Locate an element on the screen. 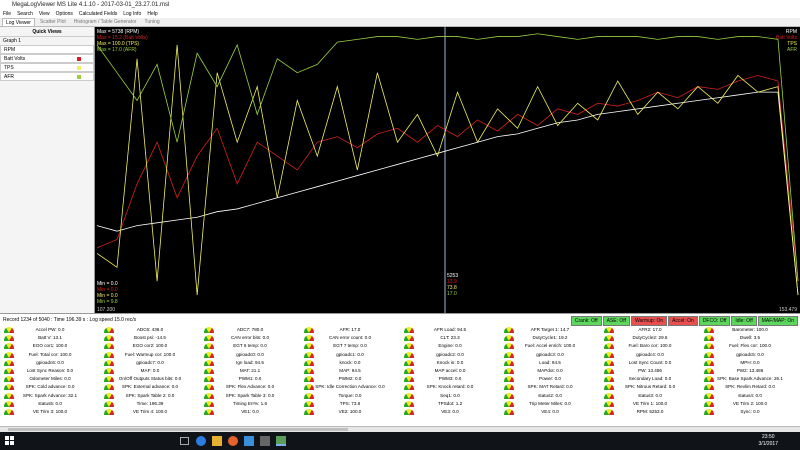 This screenshot has width=800, height=450. gauge: EGO cor1: 100.0 is located at coordinates (50, 346).